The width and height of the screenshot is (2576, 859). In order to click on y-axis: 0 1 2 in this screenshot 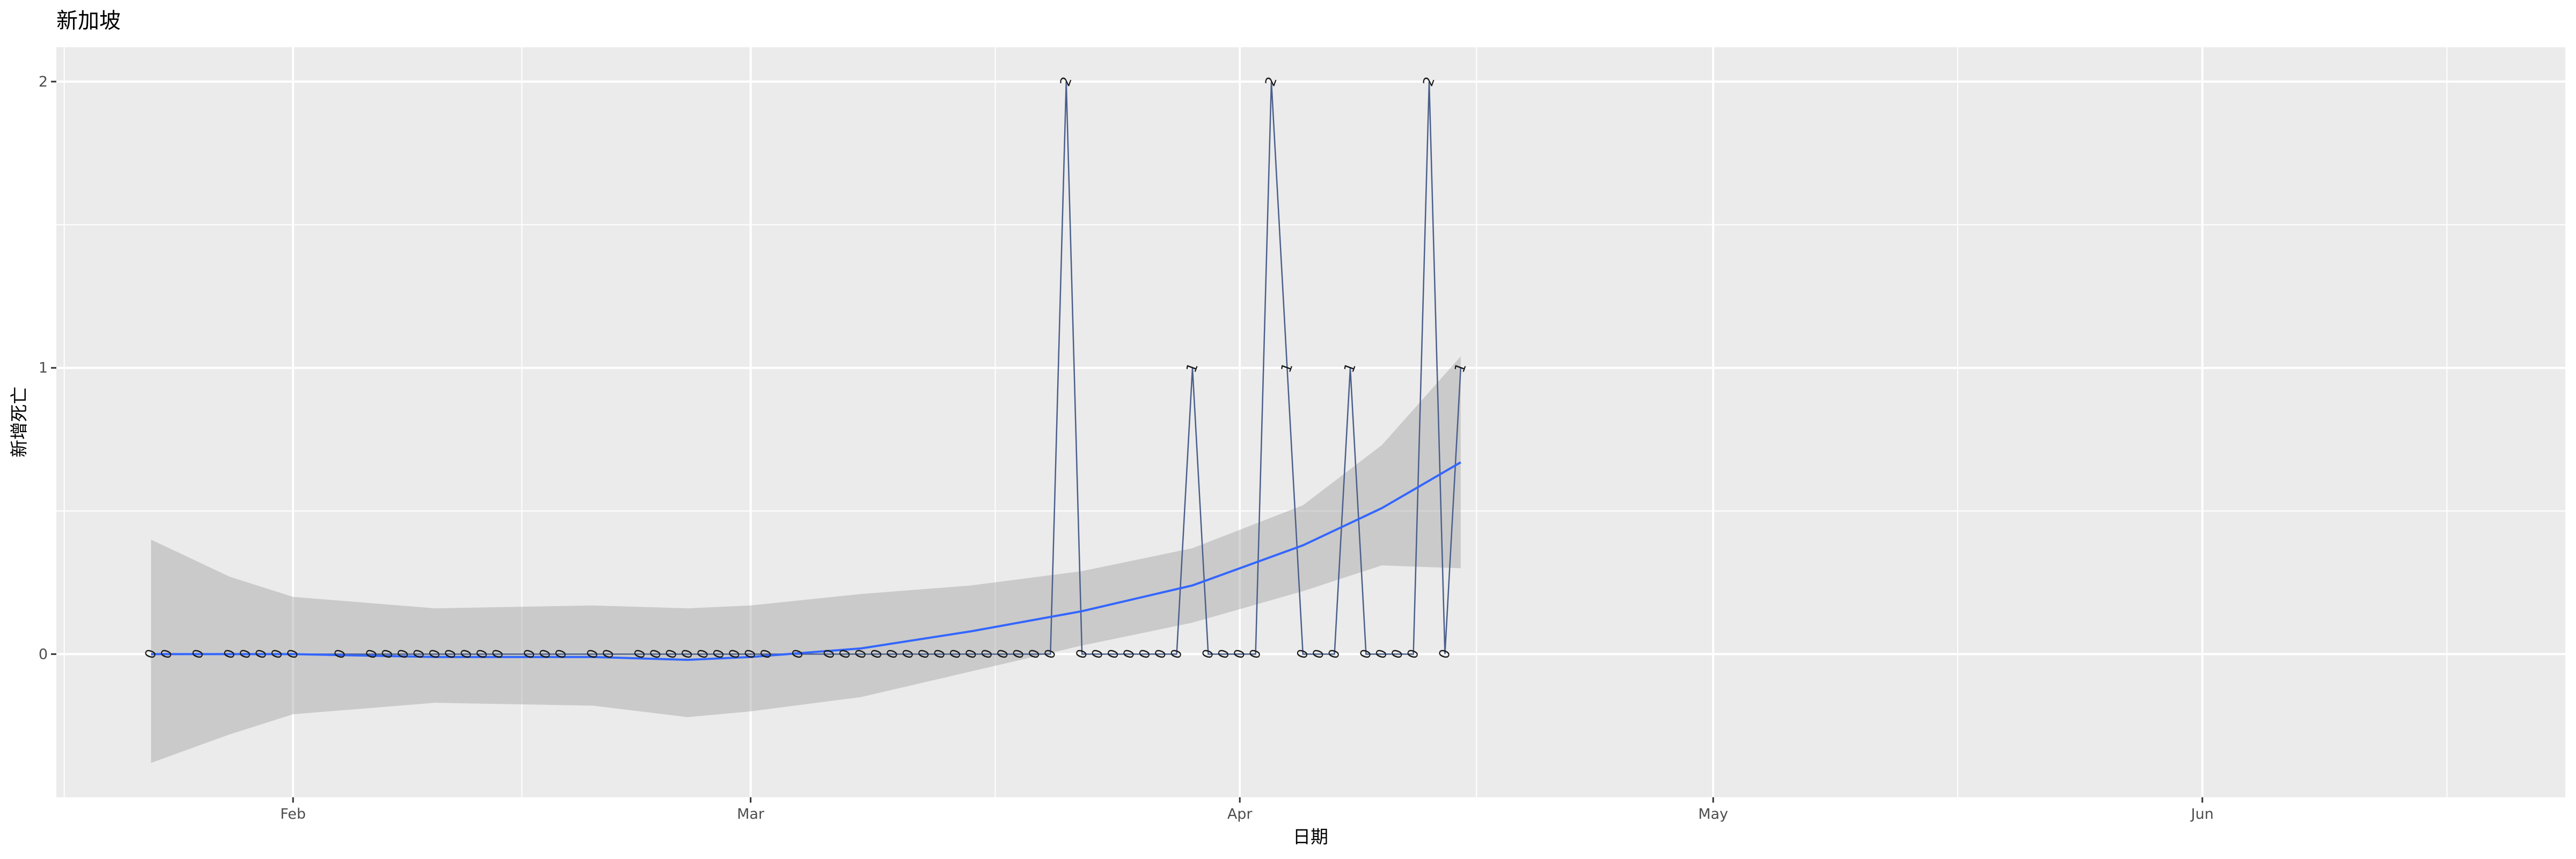, I will do `click(47, 368)`.